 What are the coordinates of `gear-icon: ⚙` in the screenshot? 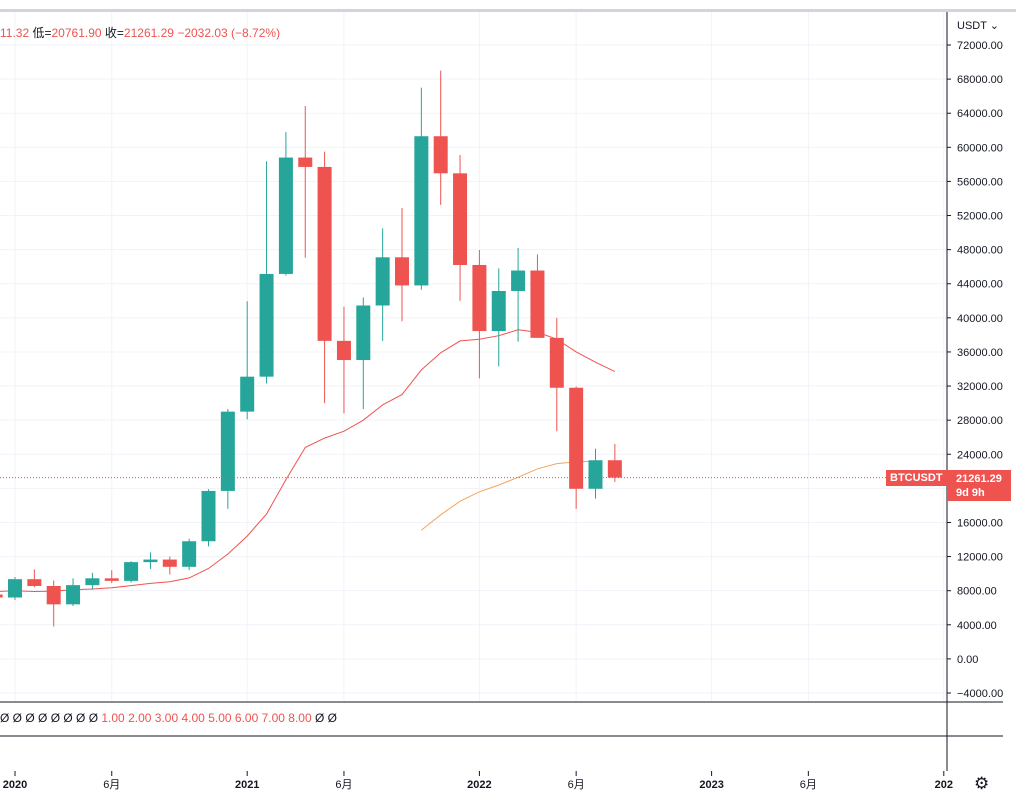 It's located at (982, 783).